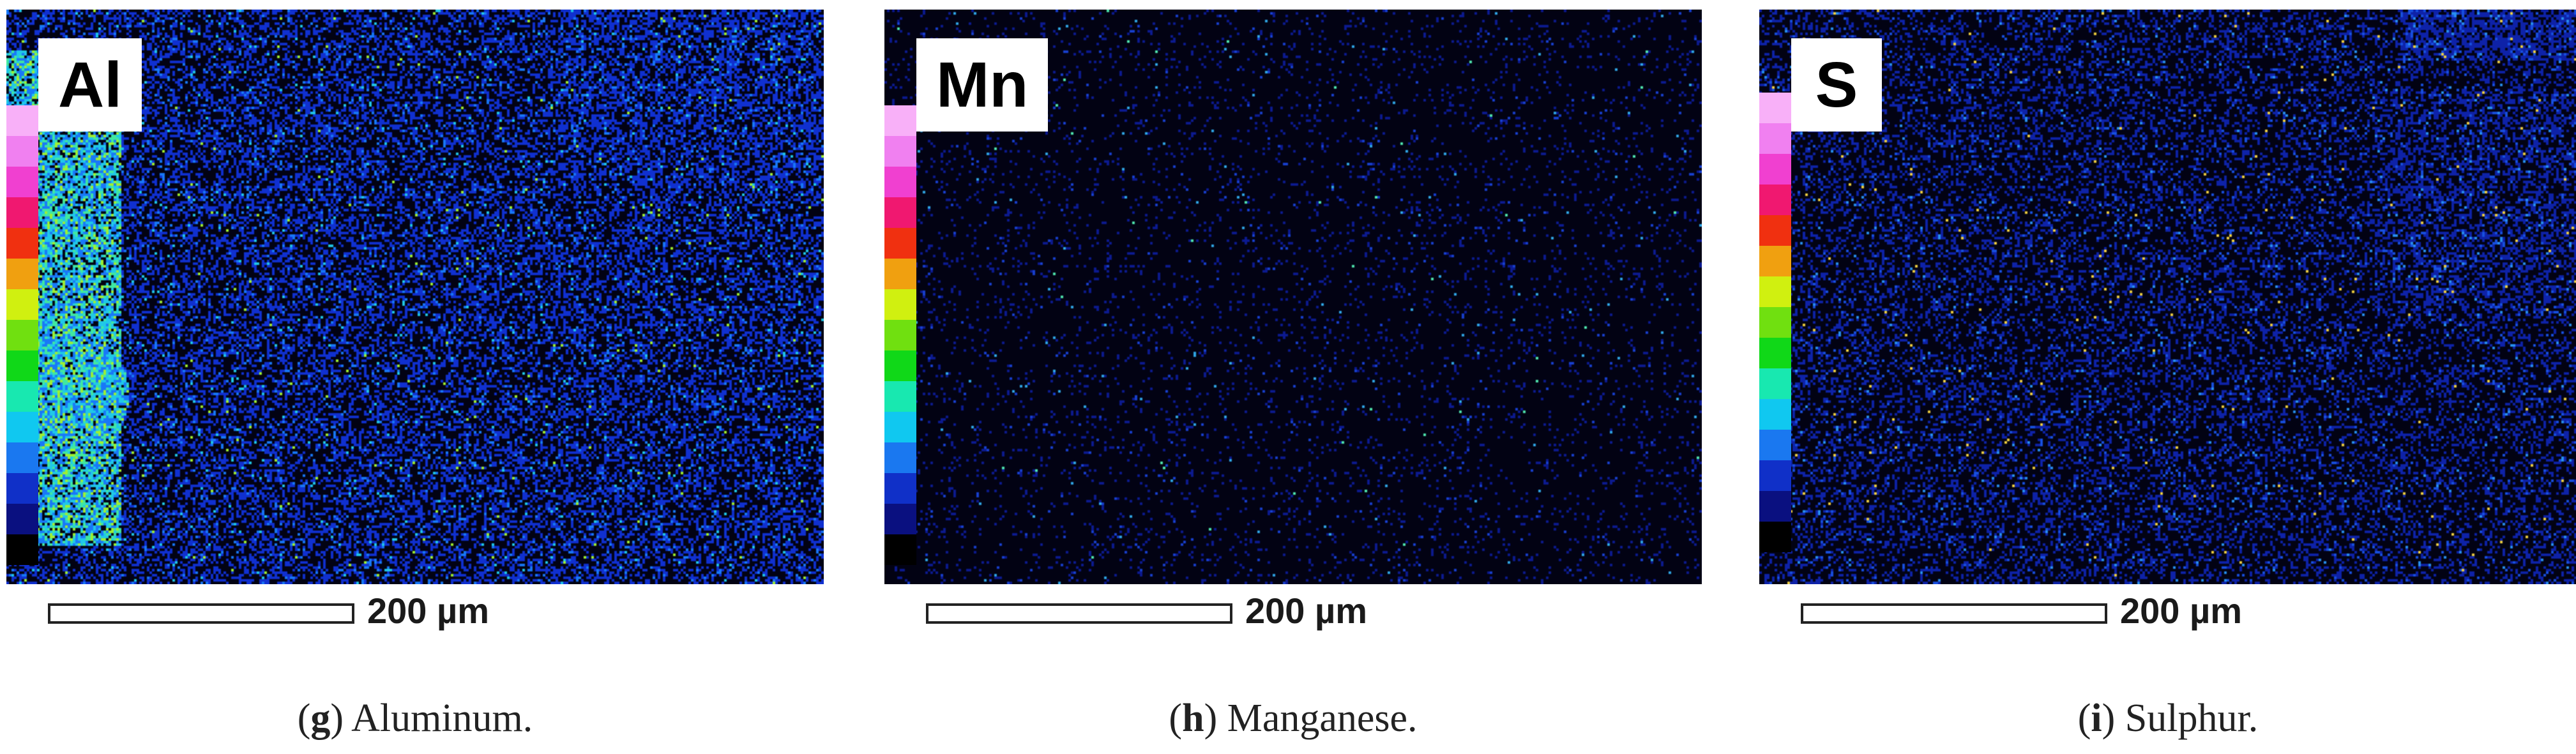  I want to click on panel-caption: (h) Manganese., so click(1294, 719).